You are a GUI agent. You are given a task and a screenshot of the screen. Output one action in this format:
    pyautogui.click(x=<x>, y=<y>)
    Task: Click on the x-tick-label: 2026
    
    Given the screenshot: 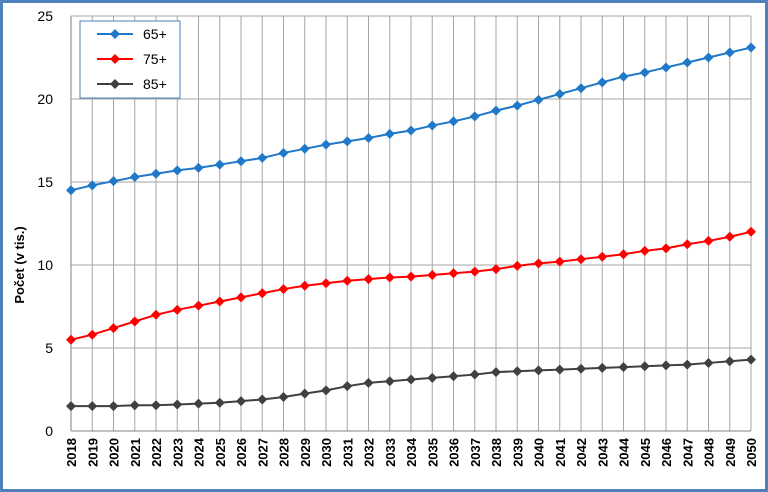 What is the action you would take?
    pyautogui.click(x=241, y=452)
    